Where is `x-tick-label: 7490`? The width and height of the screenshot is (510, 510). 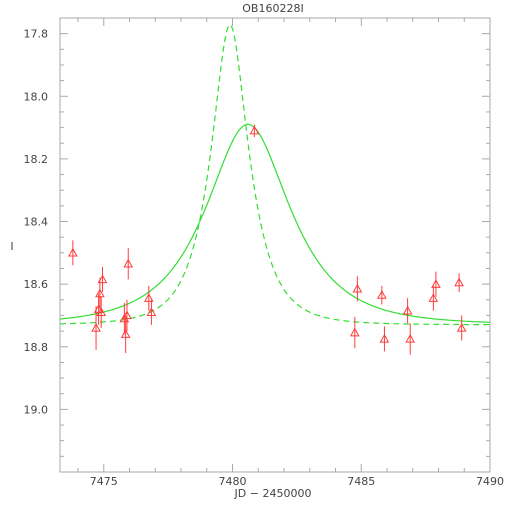
x-tick-label: 7490 is located at coordinates (490, 481).